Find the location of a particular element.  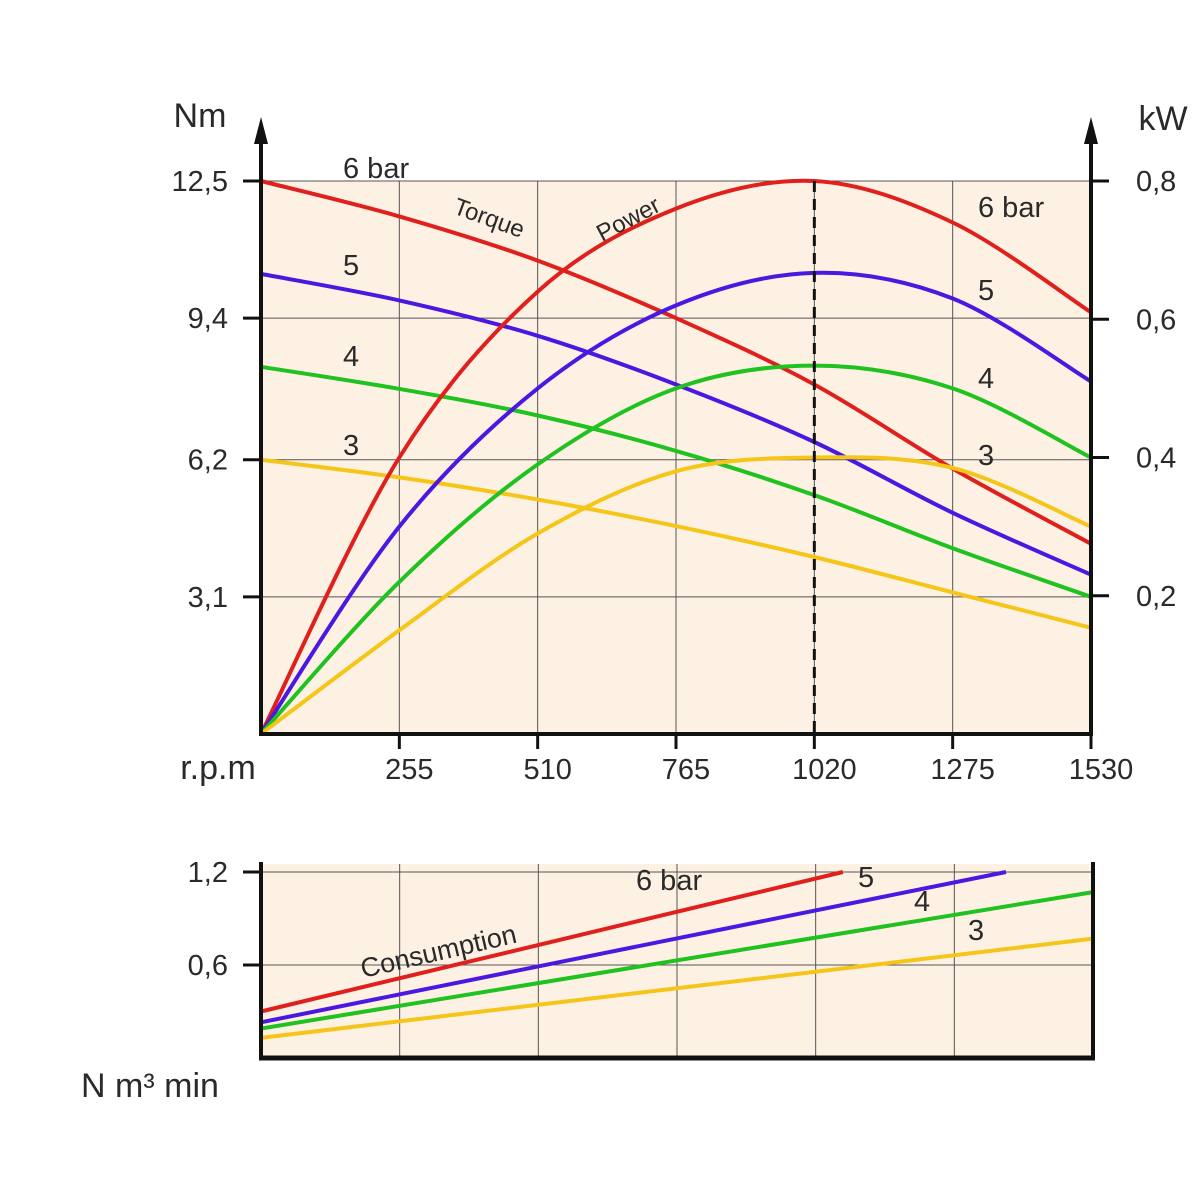

cons-y-tick-label-1: 1,2 is located at coordinates (208, 873).